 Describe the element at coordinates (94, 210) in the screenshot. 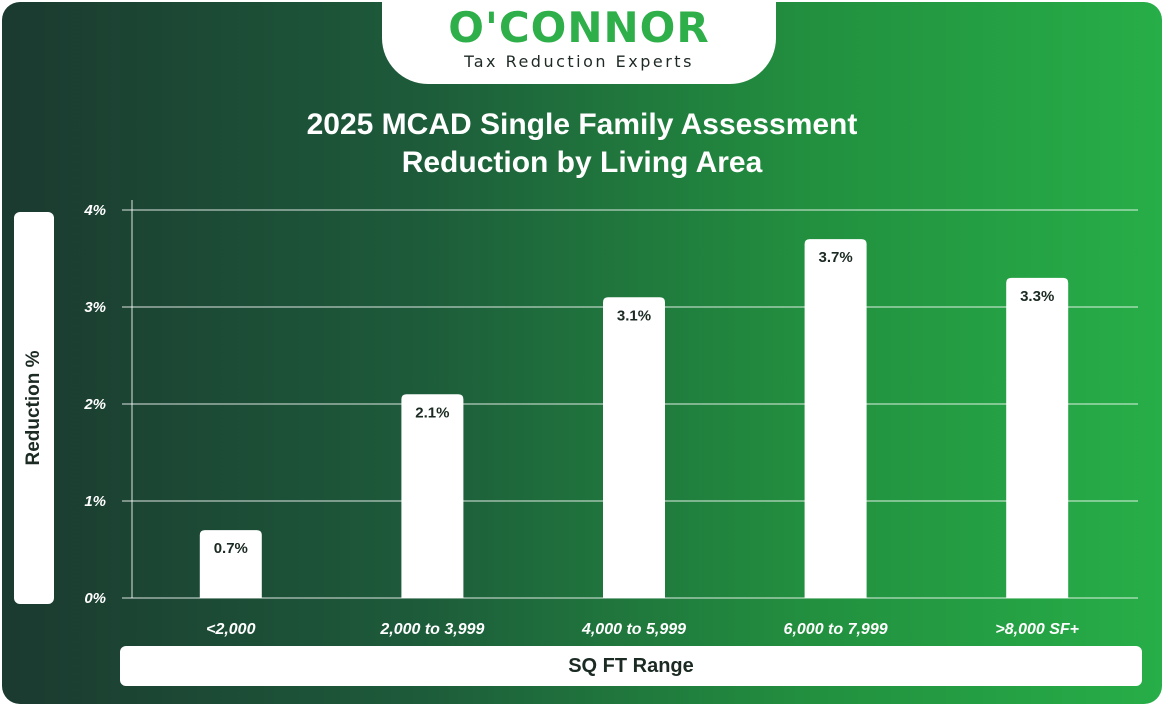

I see `y-tick-label: 4%` at that location.